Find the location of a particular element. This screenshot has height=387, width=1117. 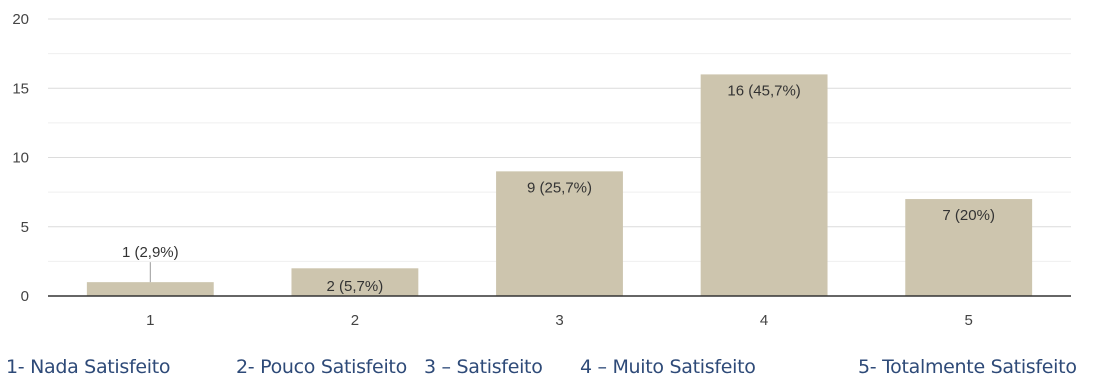

y-axis-ticks: 0 5 10 15 20 is located at coordinates (20, 158).